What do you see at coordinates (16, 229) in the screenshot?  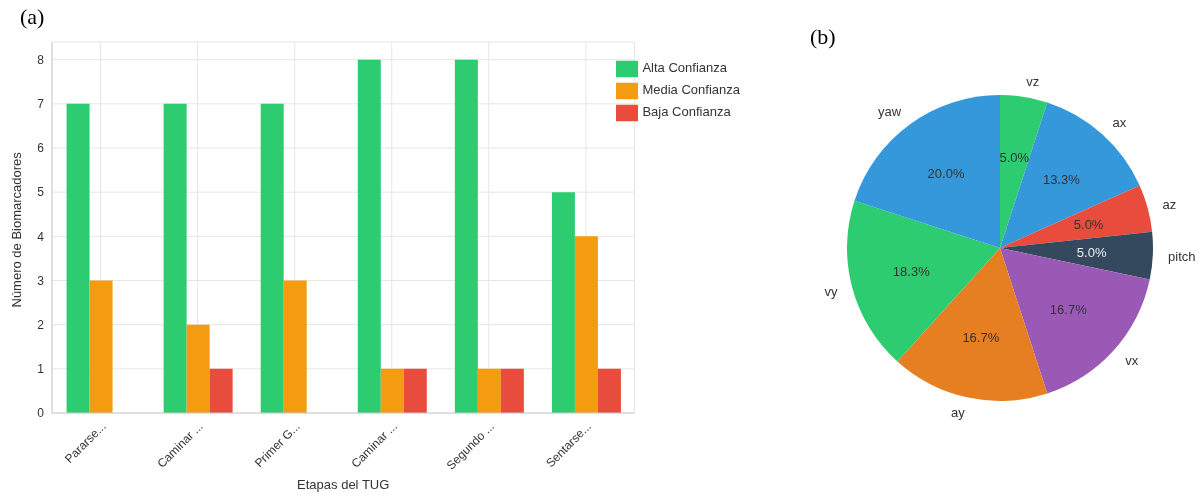 I see `y-axis-title: Número de Biomarcadores` at bounding box center [16, 229].